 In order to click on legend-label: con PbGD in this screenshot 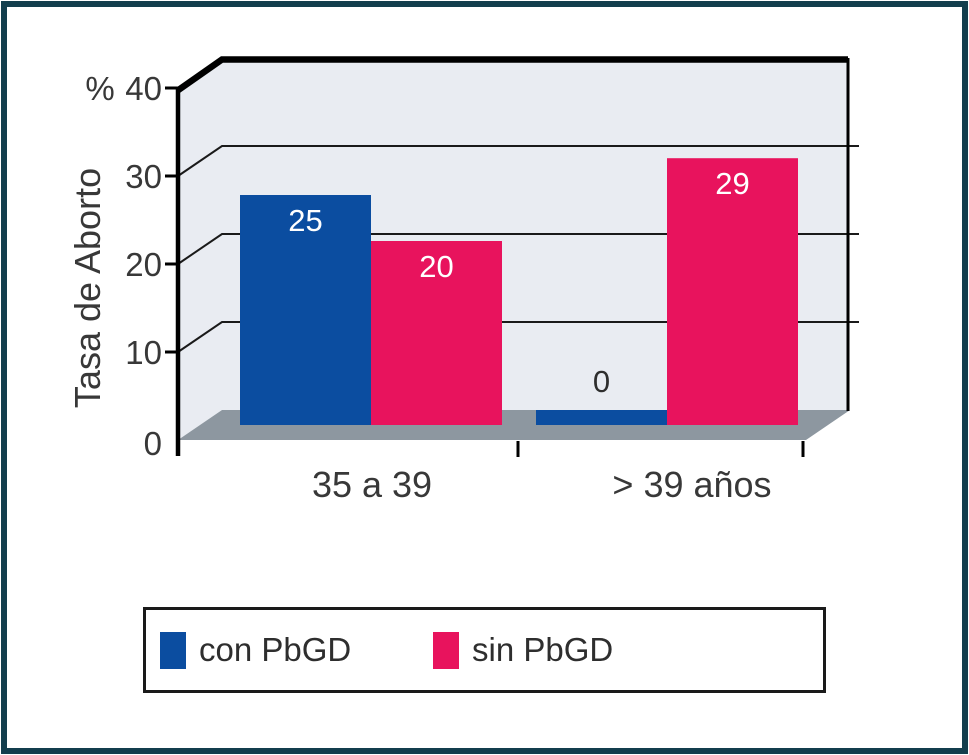, I will do `click(275, 649)`.